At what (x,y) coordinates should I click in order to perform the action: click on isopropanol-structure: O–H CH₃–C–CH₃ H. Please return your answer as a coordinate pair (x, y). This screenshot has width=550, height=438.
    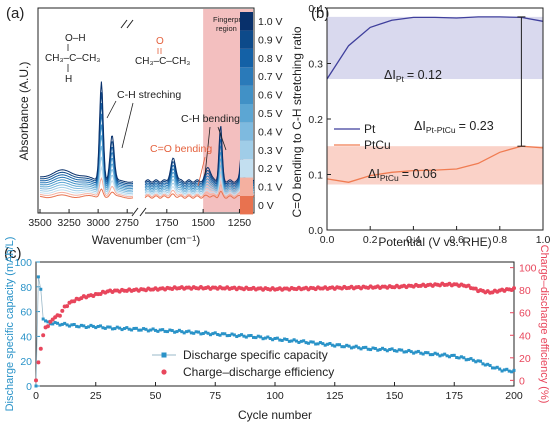
    Looking at the image, I should click on (72, 59).